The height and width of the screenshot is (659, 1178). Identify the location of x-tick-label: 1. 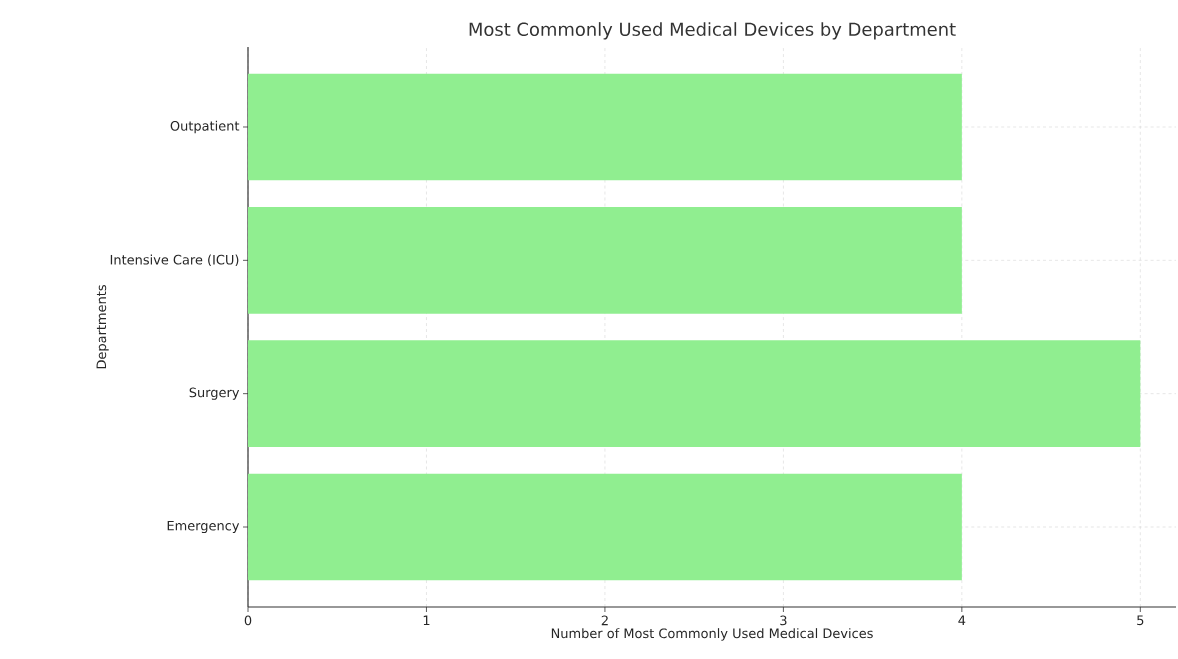
(426, 620).